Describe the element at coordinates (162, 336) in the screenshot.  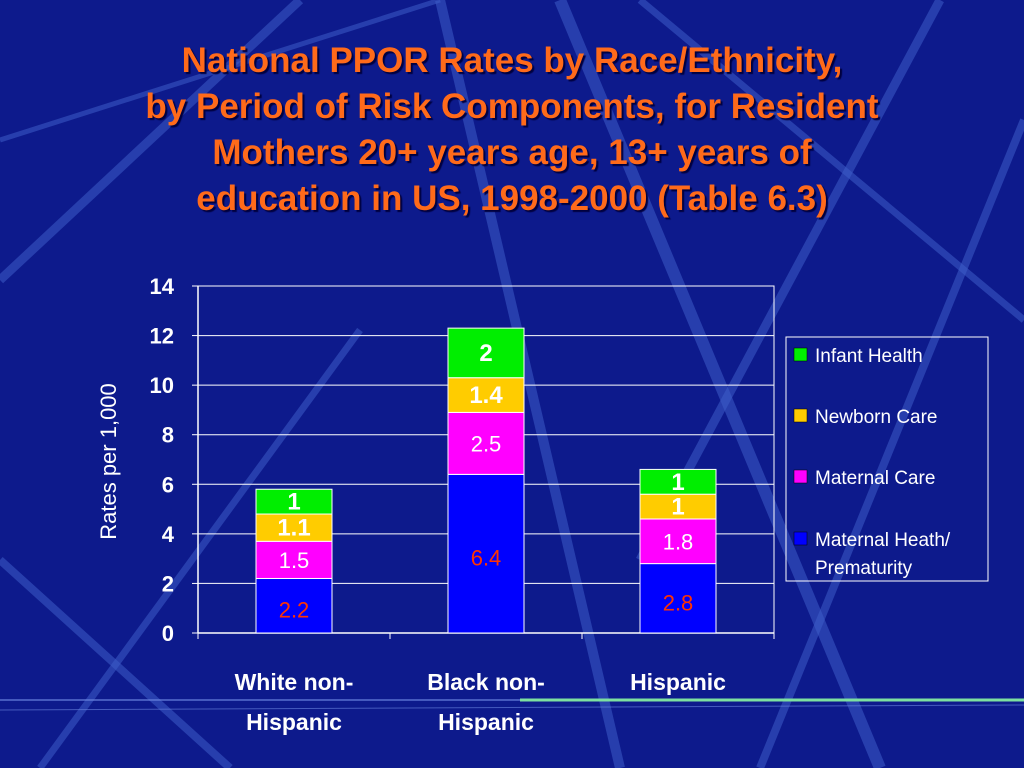
I see `y-tick-label: 12` at that location.